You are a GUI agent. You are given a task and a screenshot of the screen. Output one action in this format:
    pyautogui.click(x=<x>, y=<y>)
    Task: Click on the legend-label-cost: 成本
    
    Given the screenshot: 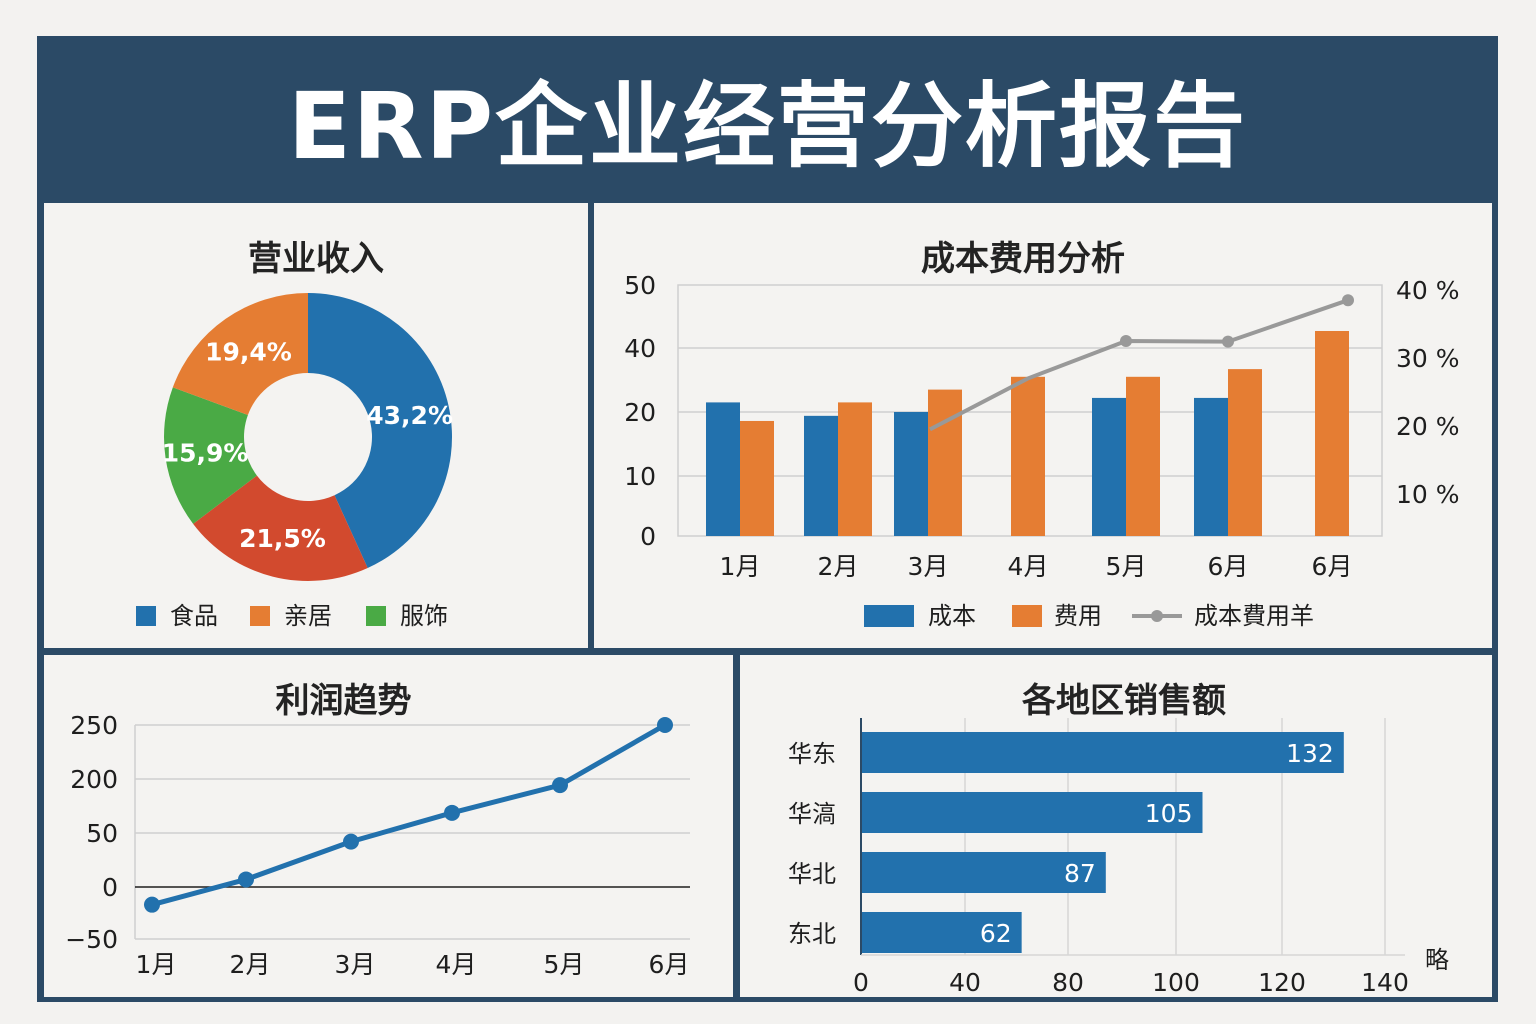 What is the action you would take?
    pyautogui.click(x=952, y=616)
    